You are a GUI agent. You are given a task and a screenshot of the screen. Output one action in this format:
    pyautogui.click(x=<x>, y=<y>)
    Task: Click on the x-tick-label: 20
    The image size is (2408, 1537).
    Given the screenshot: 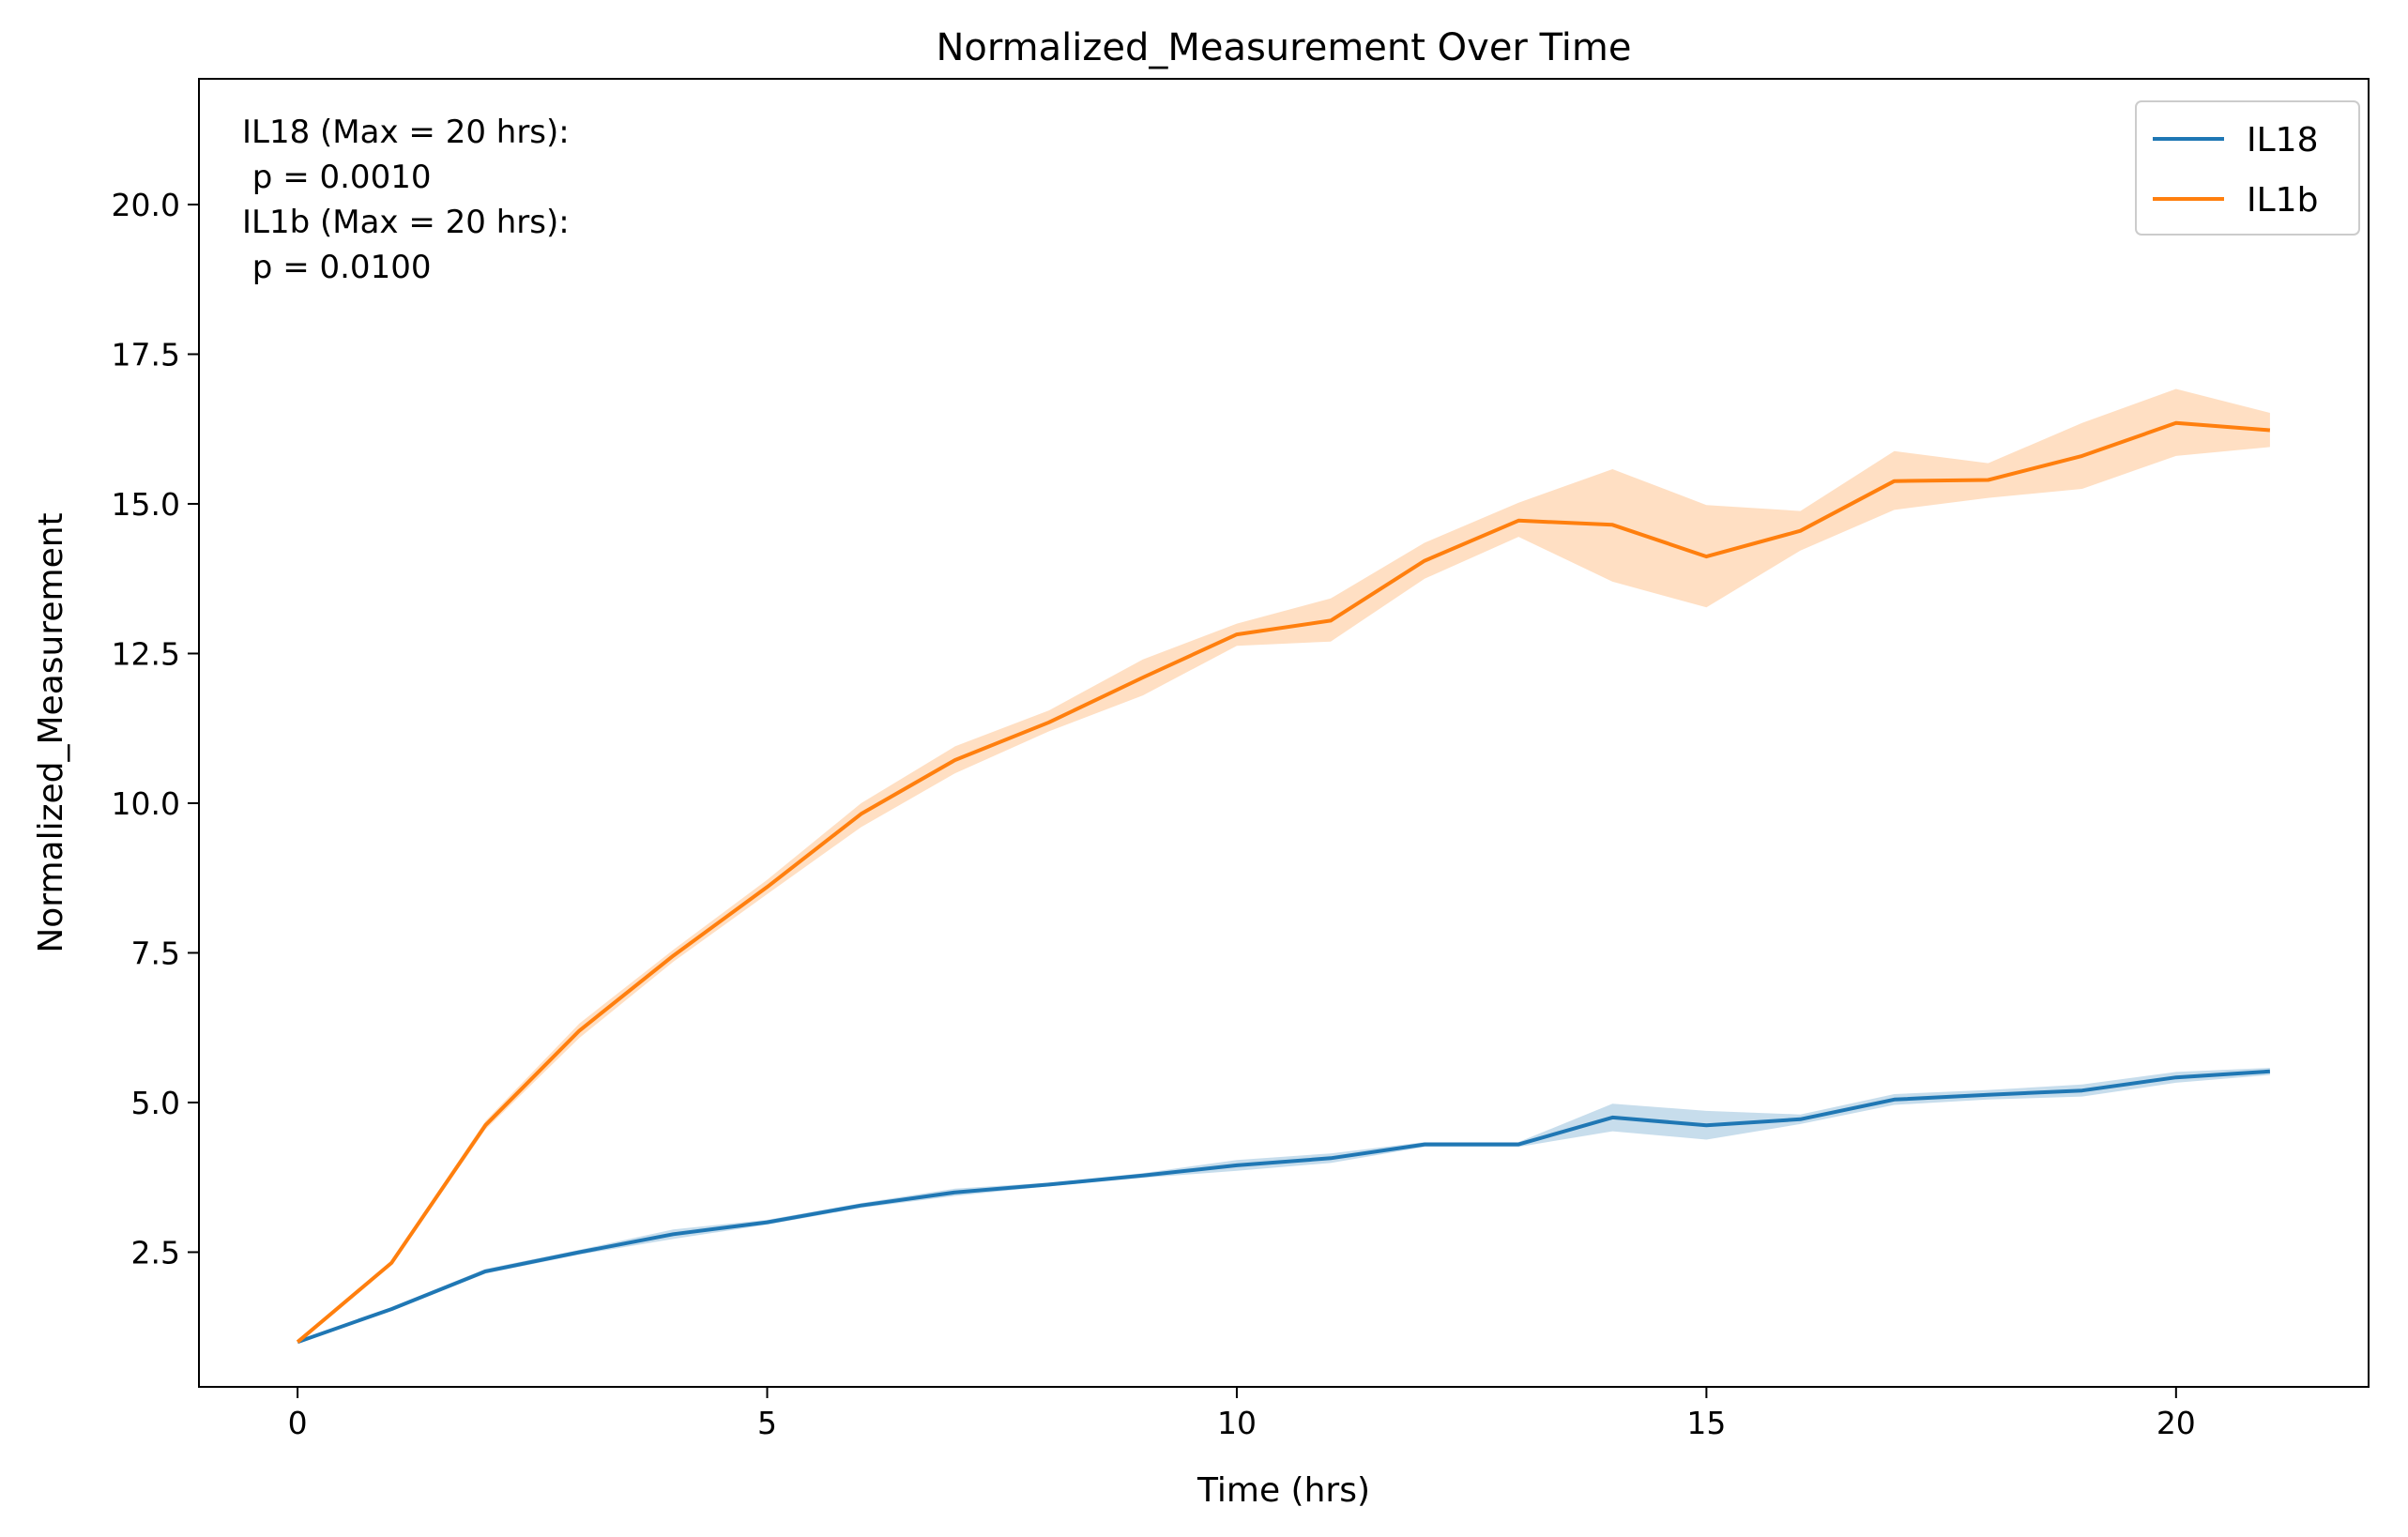 What is the action you would take?
    pyautogui.click(x=2176, y=1423)
    